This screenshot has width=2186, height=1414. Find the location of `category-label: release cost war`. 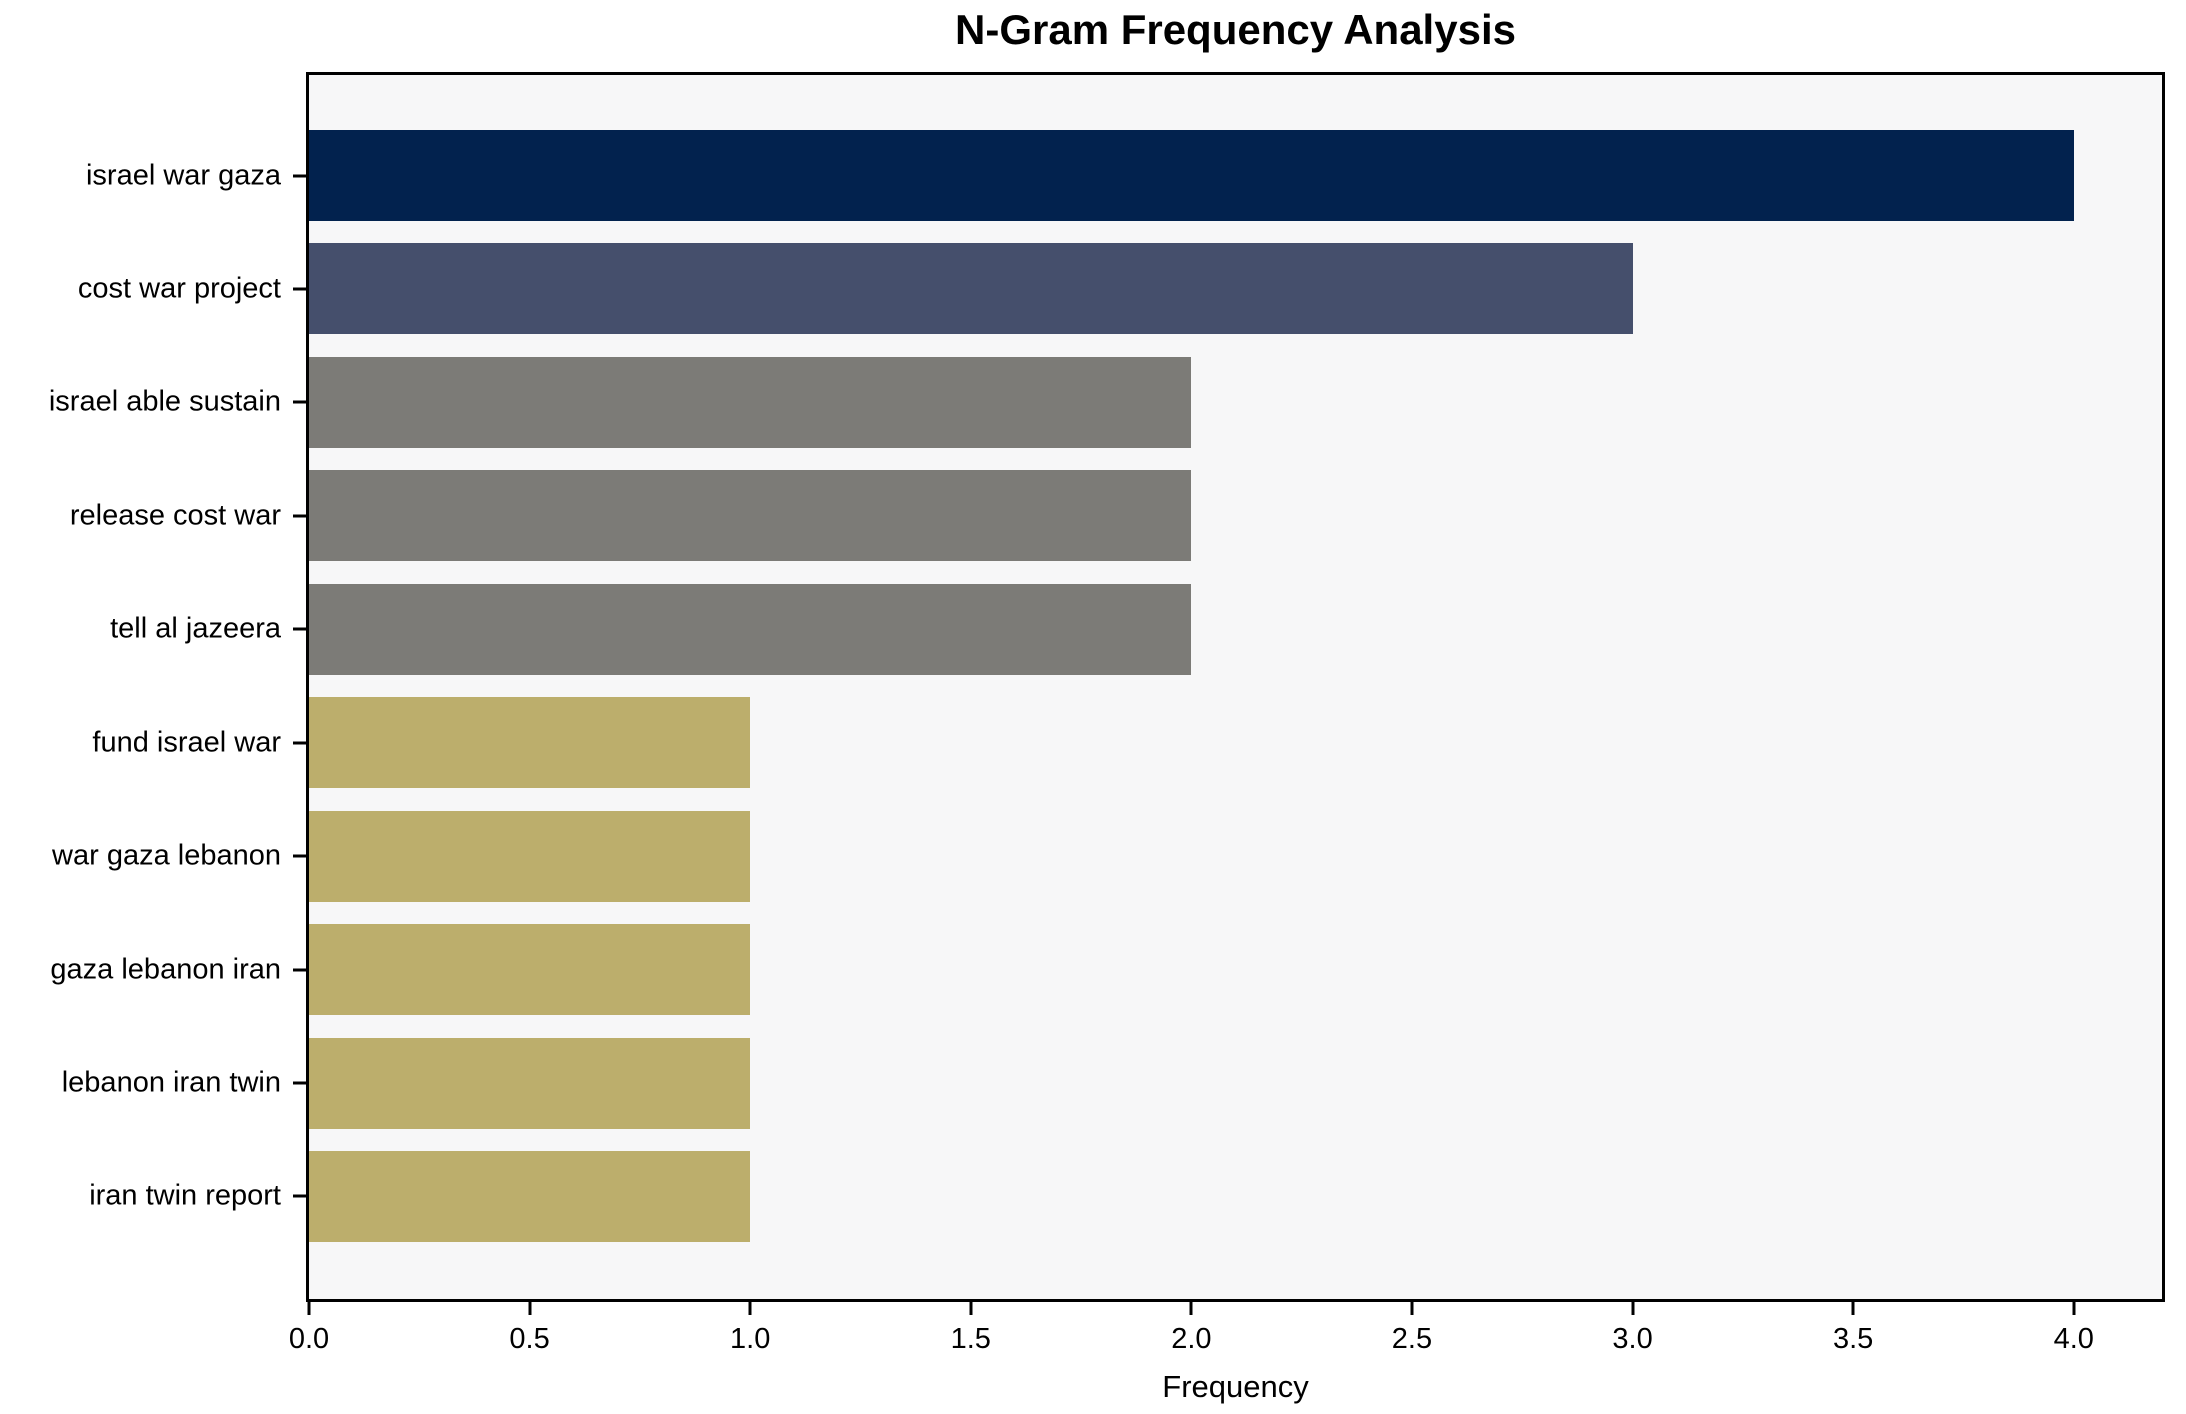

category-label: release cost war is located at coordinates (175, 515).